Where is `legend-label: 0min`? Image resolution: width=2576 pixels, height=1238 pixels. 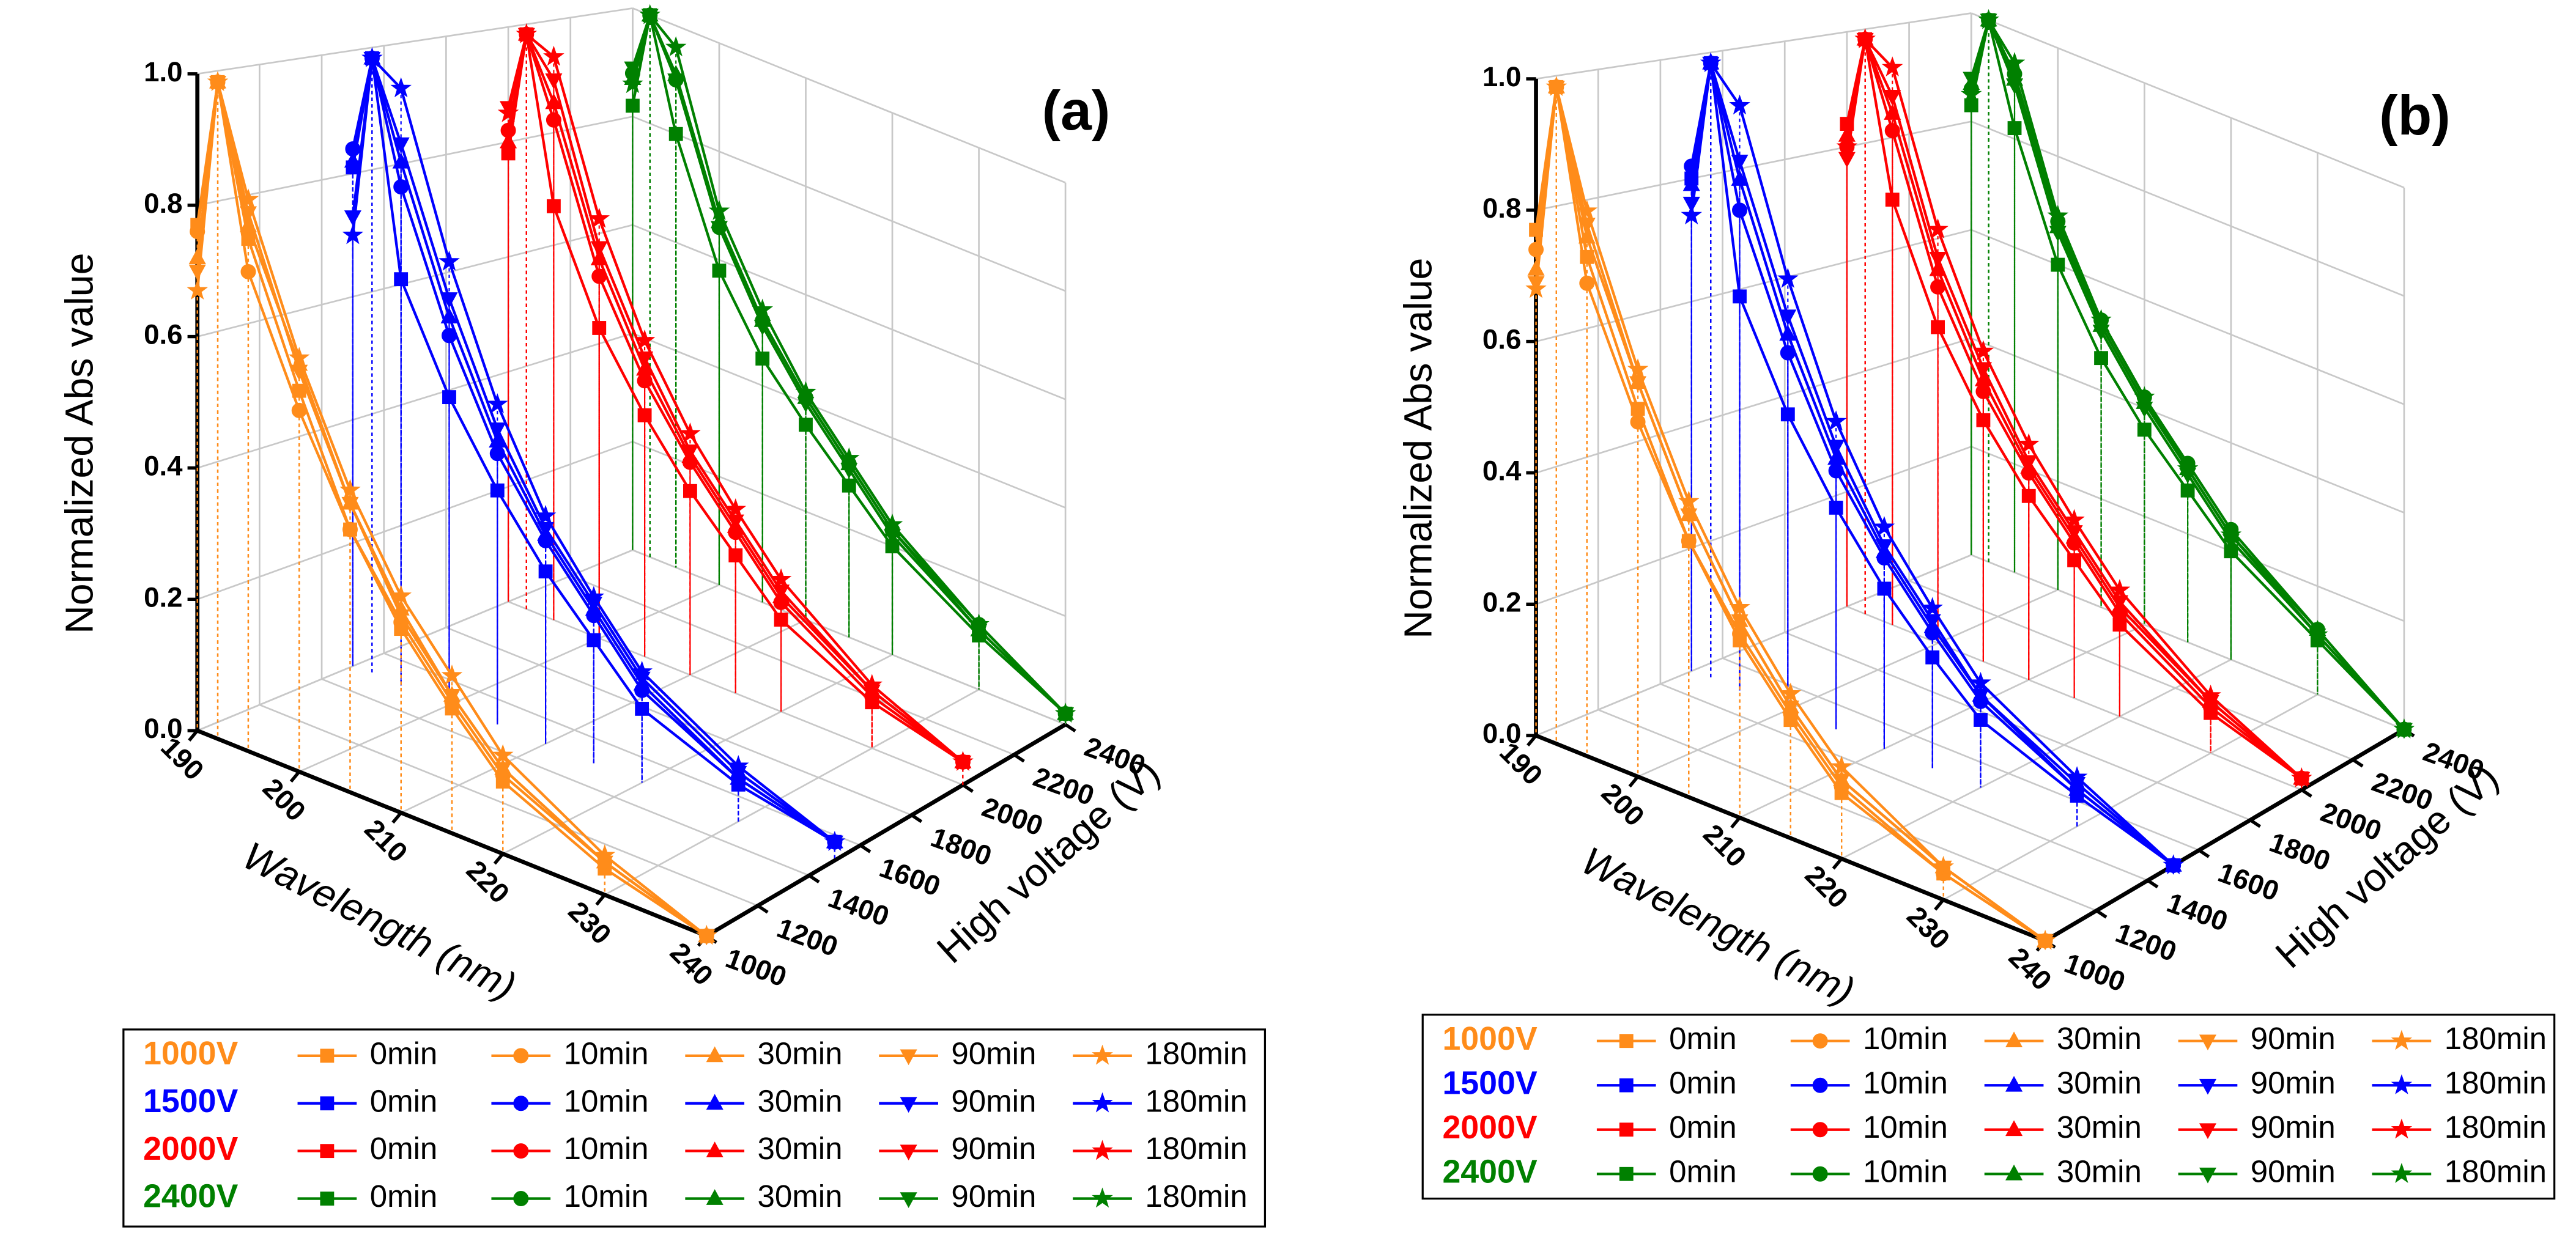 legend-label: 0min is located at coordinates (404, 1053).